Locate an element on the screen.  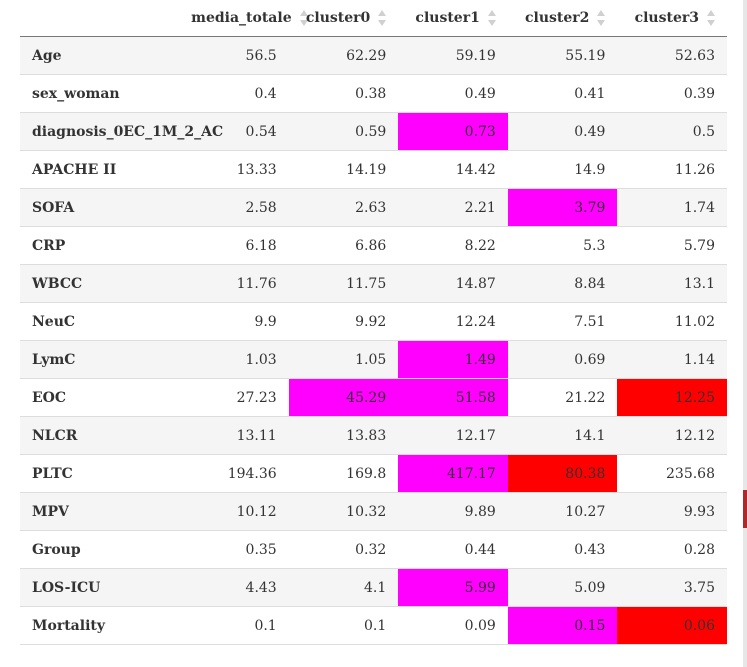
table-cell: 11.26 is located at coordinates (672, 169).